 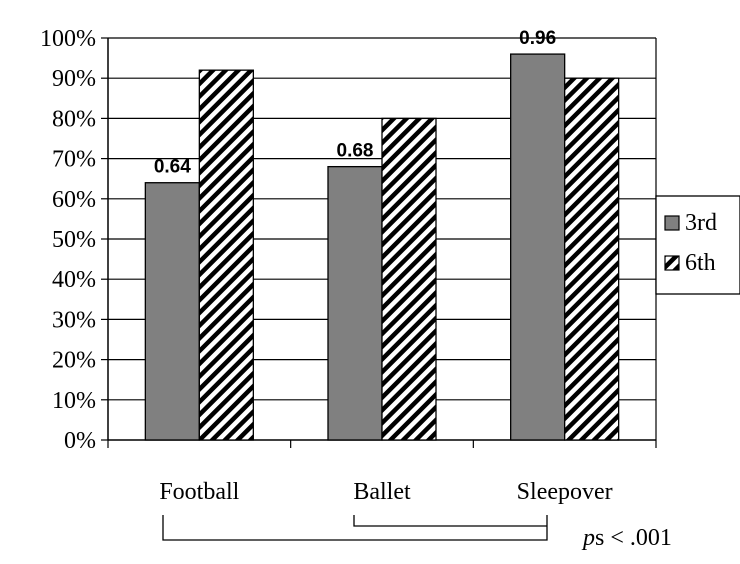 I want to click on y-tick-label: 40%, so click(x=74, y=280).